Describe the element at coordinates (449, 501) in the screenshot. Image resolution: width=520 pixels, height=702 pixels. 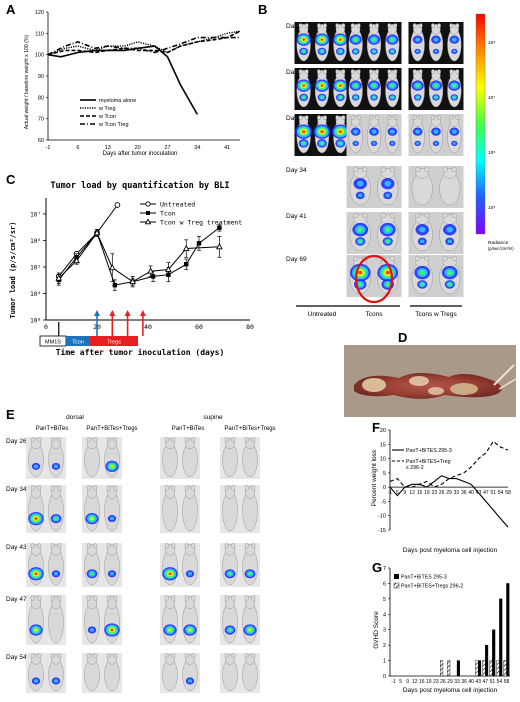
I see `panel-f-series-line` at that location.